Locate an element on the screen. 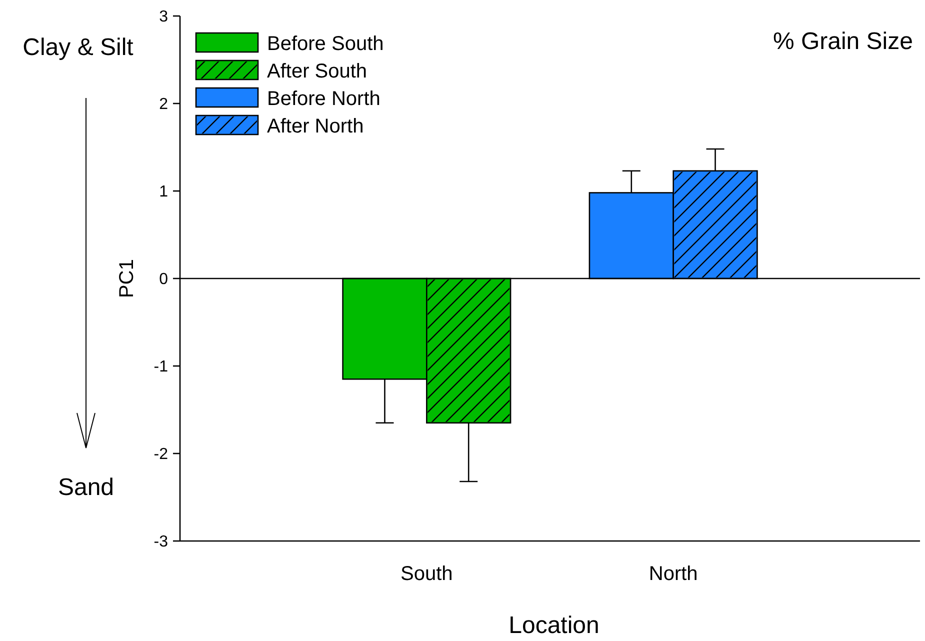  x-tick-label: South is located at coordinates (426, 574).